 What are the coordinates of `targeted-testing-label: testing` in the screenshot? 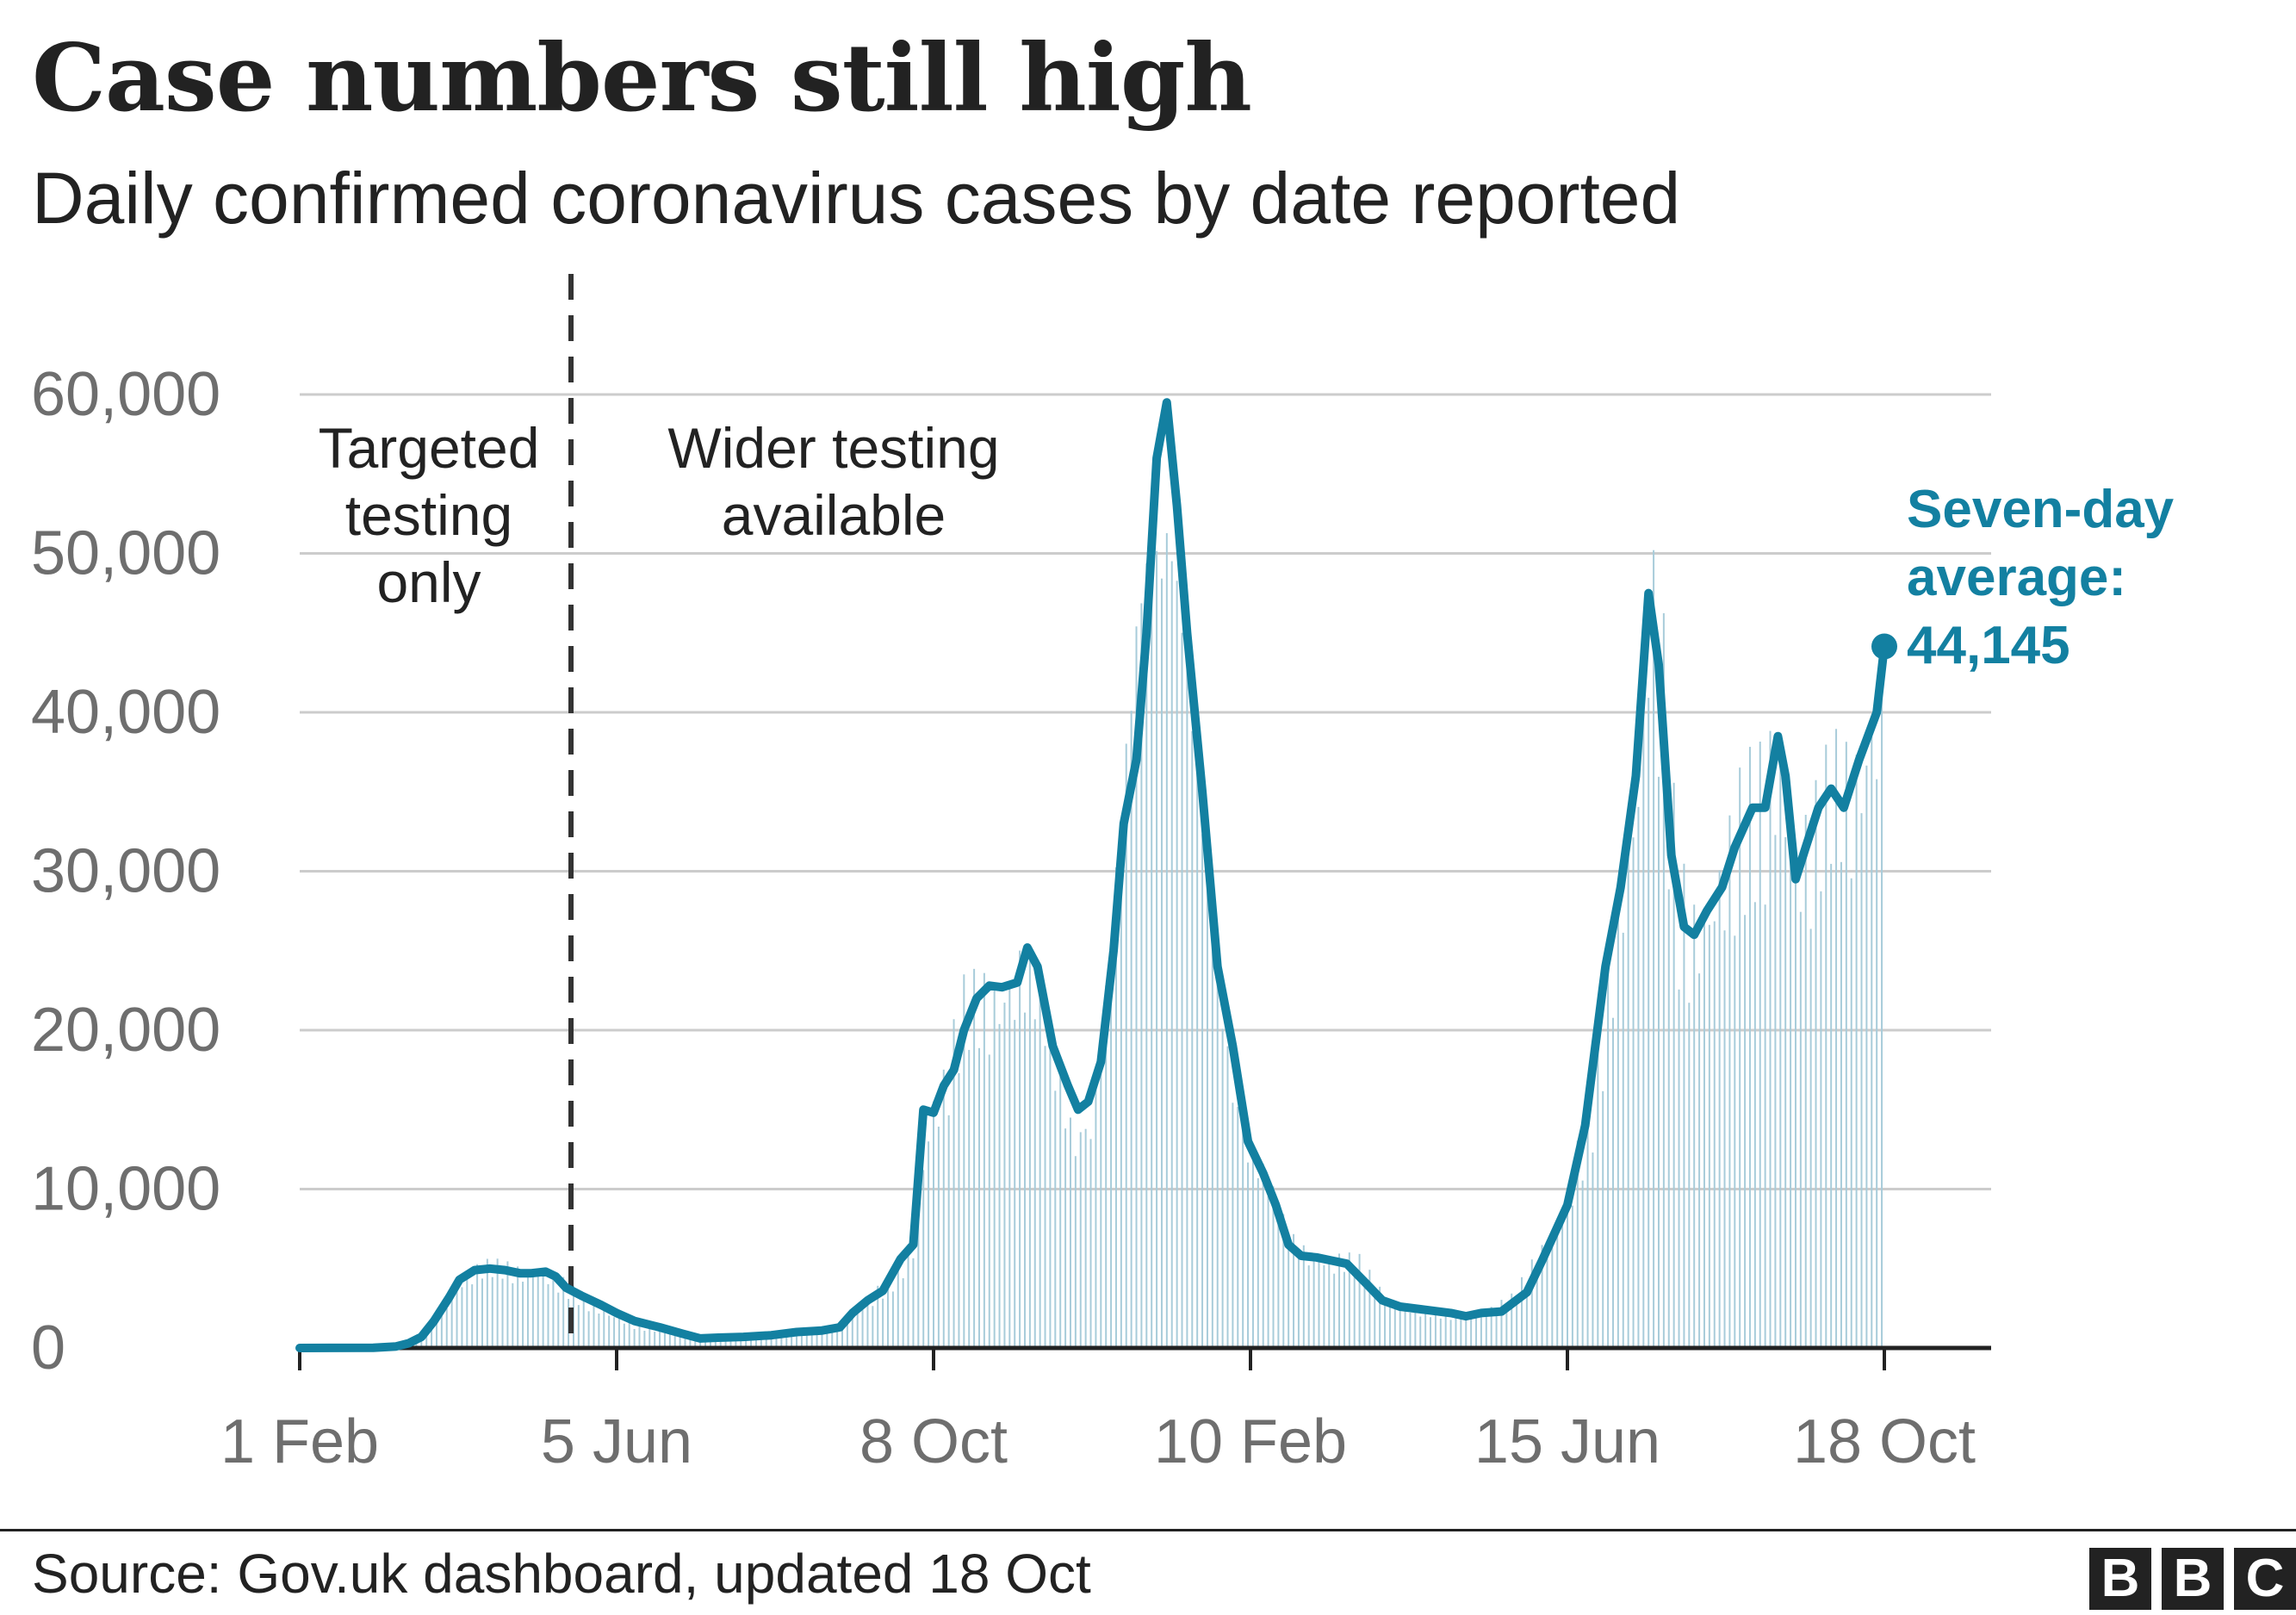 It's located at (428, 515).